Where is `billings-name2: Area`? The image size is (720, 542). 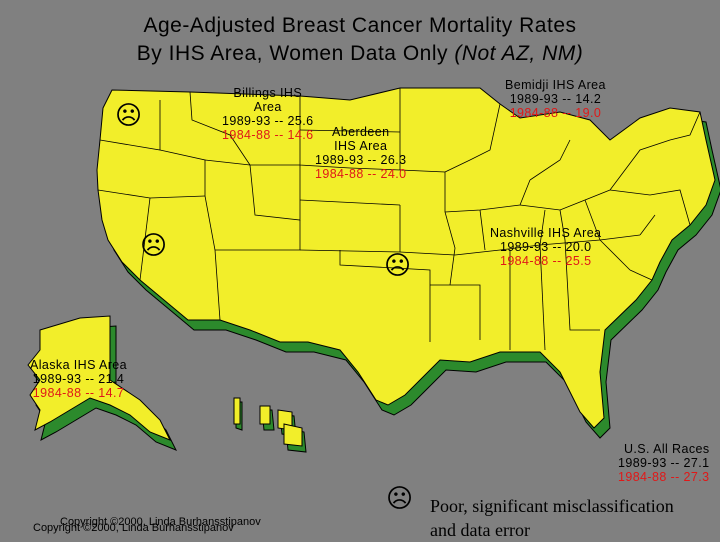 billings-name2: Area is located at coordinates (267, 107).